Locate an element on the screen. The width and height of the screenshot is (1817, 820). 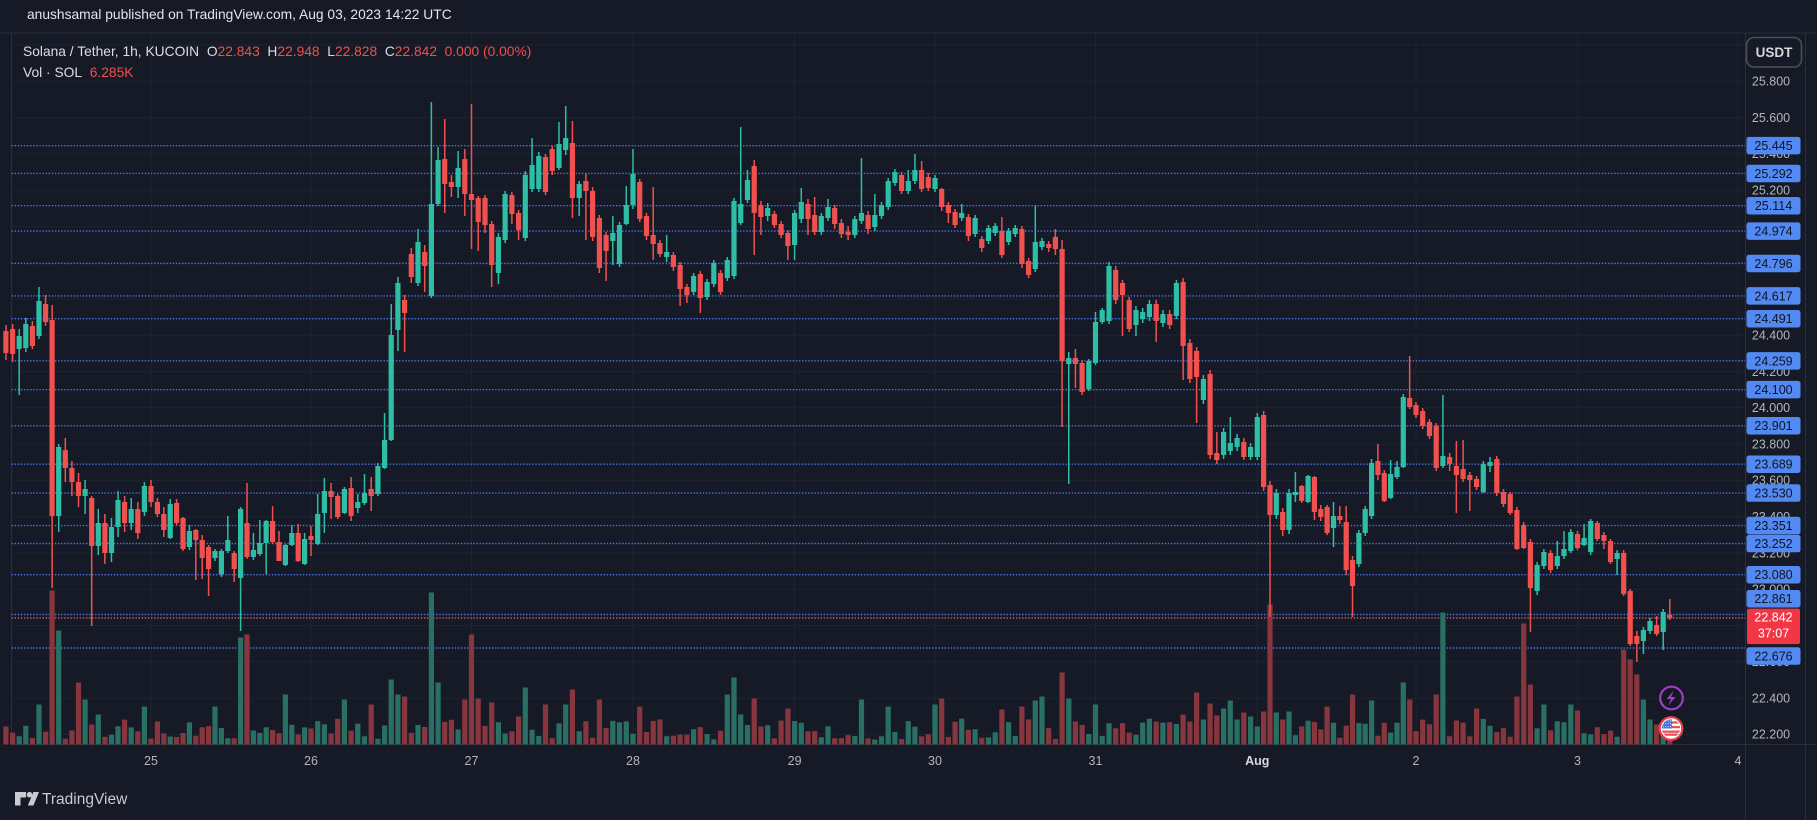
svg-text: 28 is located at coordinates (633, 761).